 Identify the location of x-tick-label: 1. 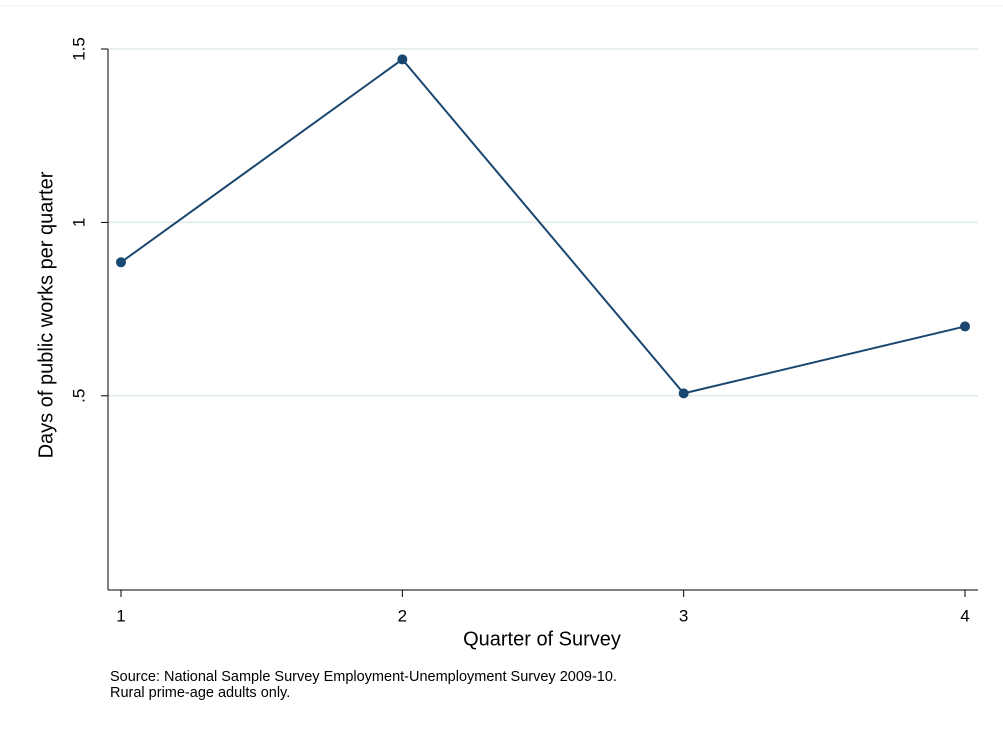
(120, 615).